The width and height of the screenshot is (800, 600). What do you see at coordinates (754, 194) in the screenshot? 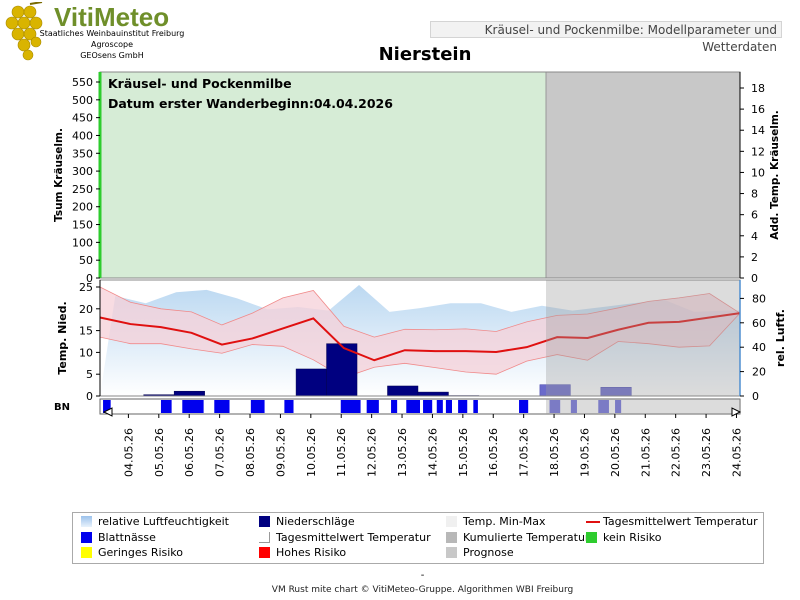
I see `top-right-tick-label: 8` at bounding box center [754, 194].